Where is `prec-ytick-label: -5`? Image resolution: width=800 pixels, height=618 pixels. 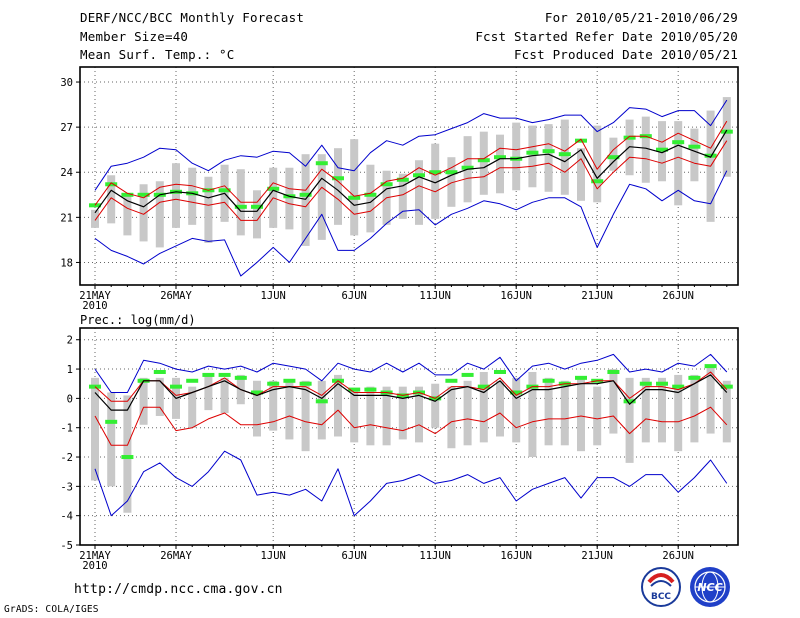
prec-ytick-label: -5 is located at coordinates (66, 546).